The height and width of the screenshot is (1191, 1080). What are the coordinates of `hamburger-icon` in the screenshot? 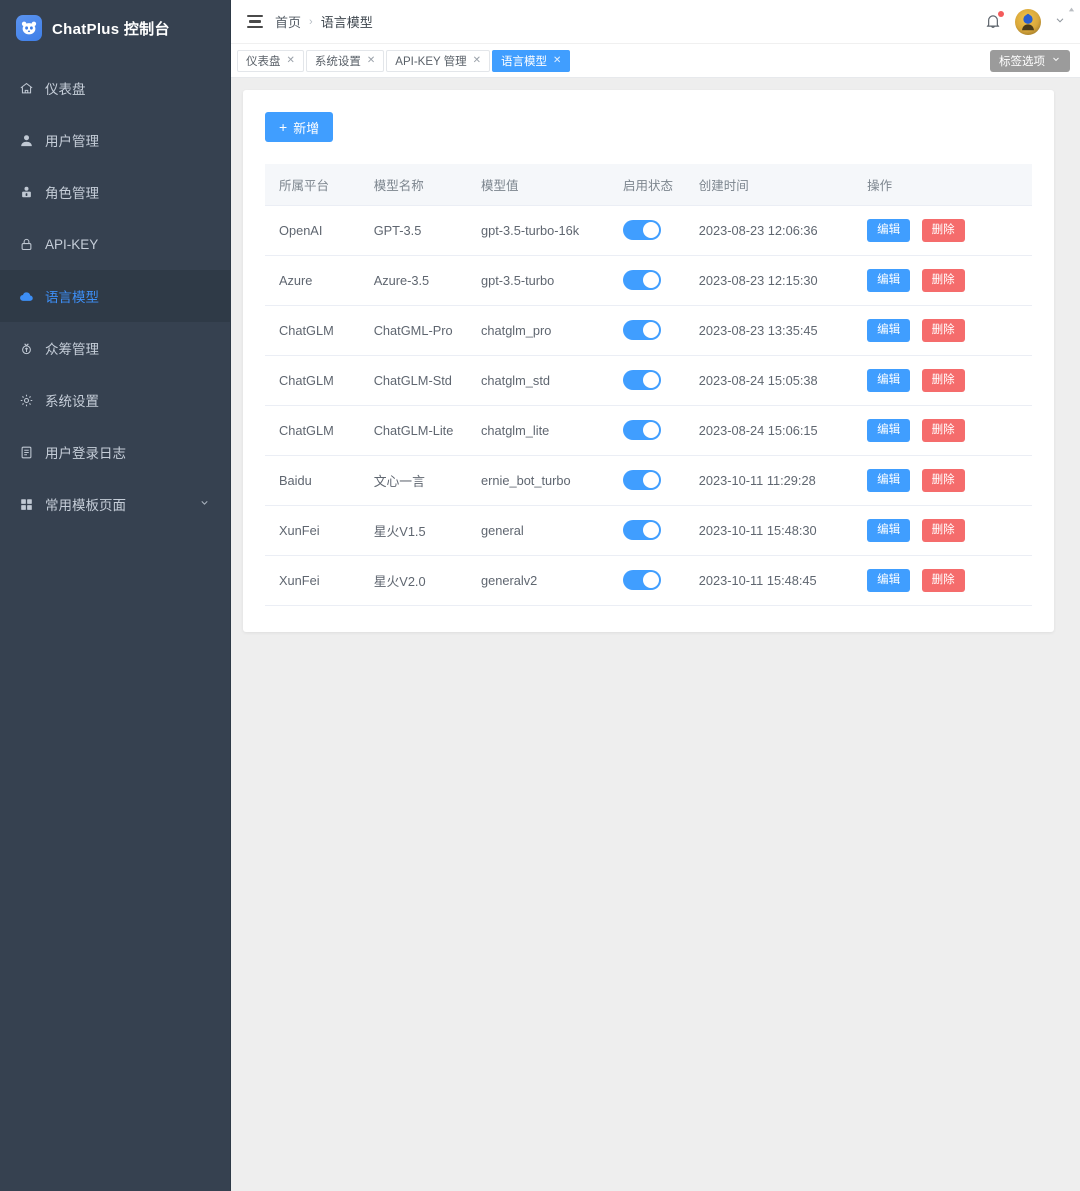 It's located at (255, 21).